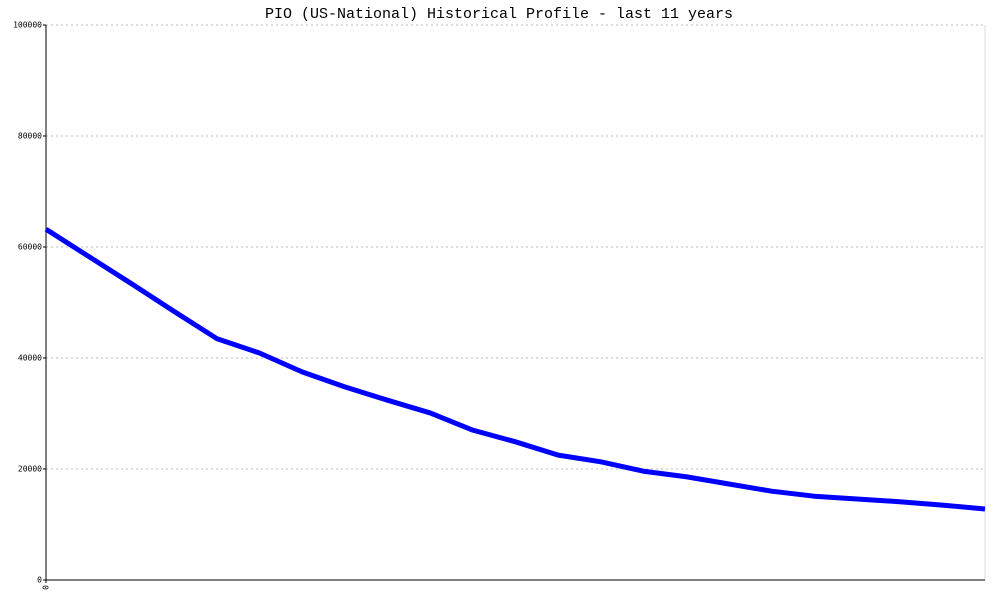  What do you see at coordinates (27, 25) in the screenshot?
I see `y-tick-label: 100000` at bounding box center [27, 25].